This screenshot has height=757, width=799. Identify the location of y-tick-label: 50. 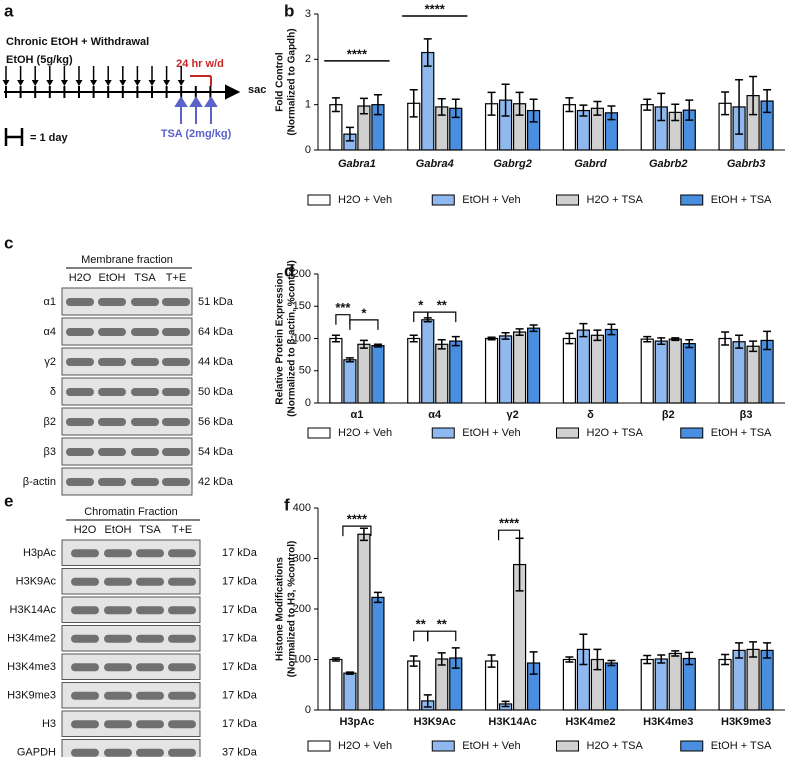
(305, 371).